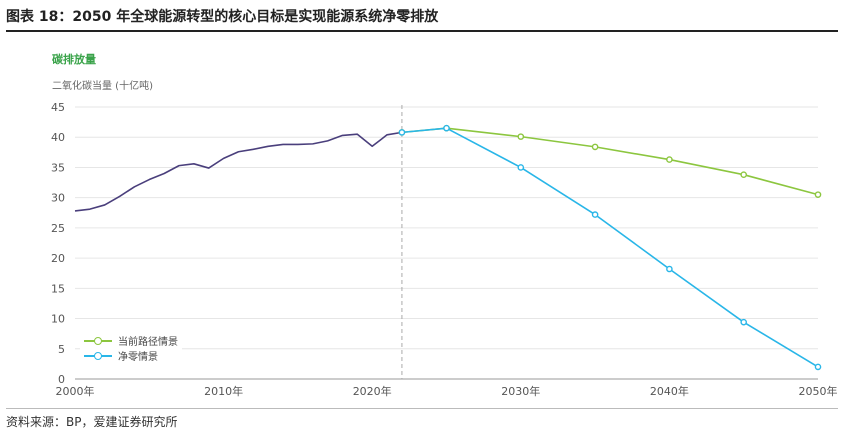 This screenshot has height=432, width=850. Describe the element at coordinates (58, 319) in the screenshot. I see `y-tick-label: 10` at that location.